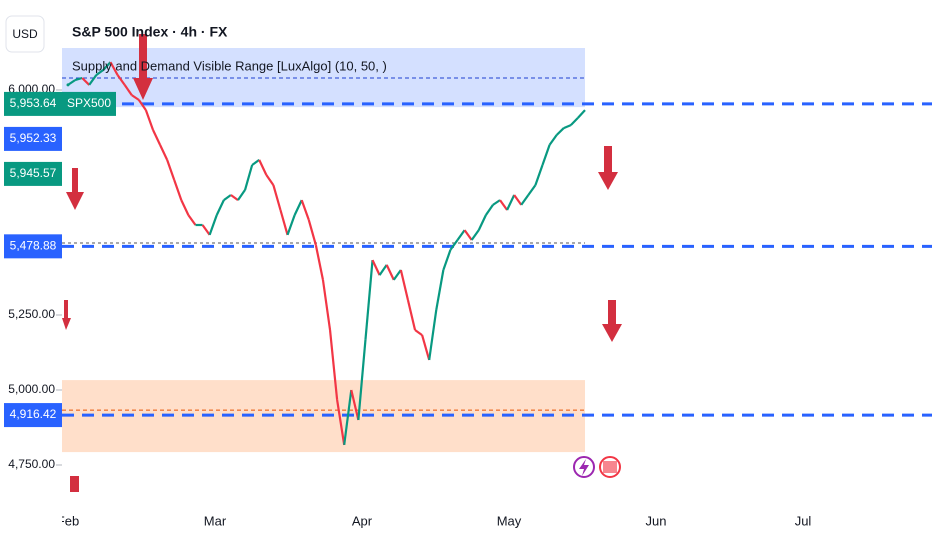 This screenshot has height=550, width=932. I want to click on y-tick-label: 4,750.00, so click(31, 464).